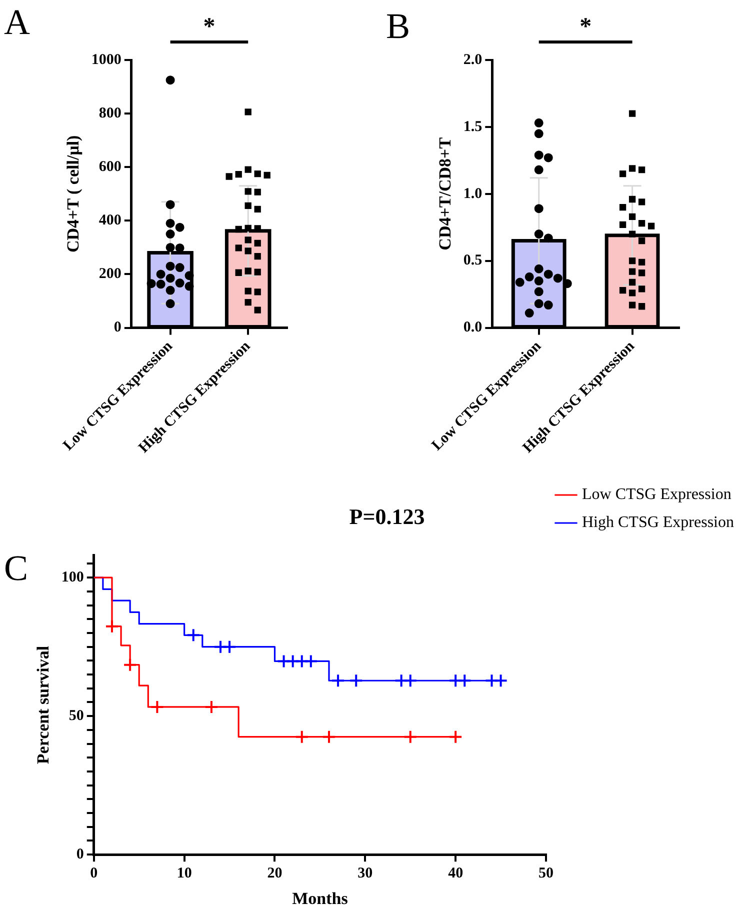 This screenshot has height=924, width=744. Describe the element at coordinates (472, 126) in the screenshot. I see `y-tick-label: 1.5` at that location.